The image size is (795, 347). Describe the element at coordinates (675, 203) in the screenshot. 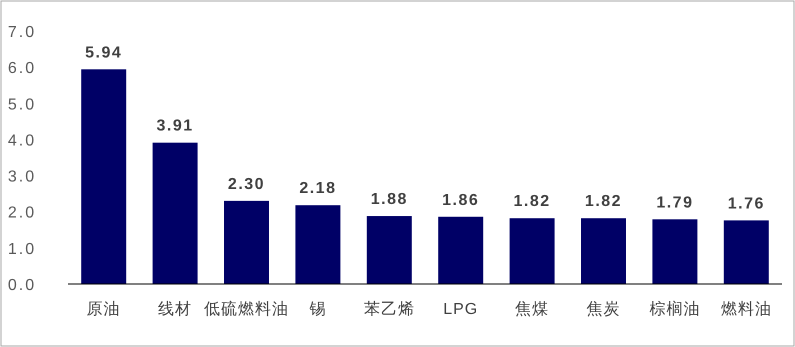

I see `data-label: 1.79` at that location.